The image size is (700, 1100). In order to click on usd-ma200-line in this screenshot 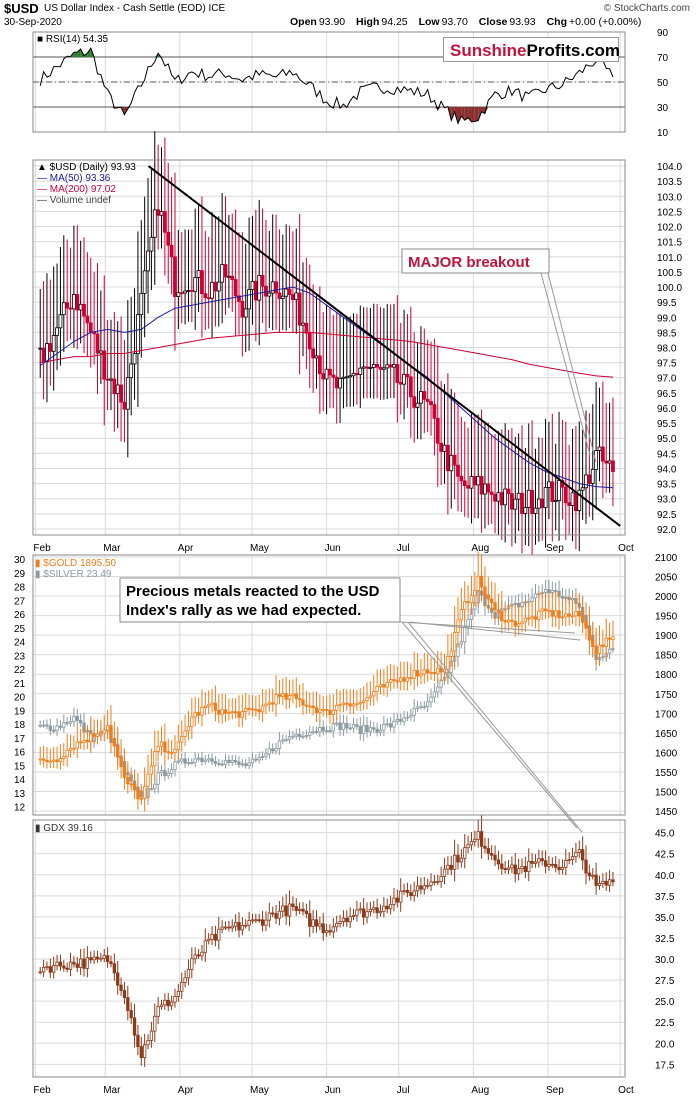, I will do `click(327, 354)`.